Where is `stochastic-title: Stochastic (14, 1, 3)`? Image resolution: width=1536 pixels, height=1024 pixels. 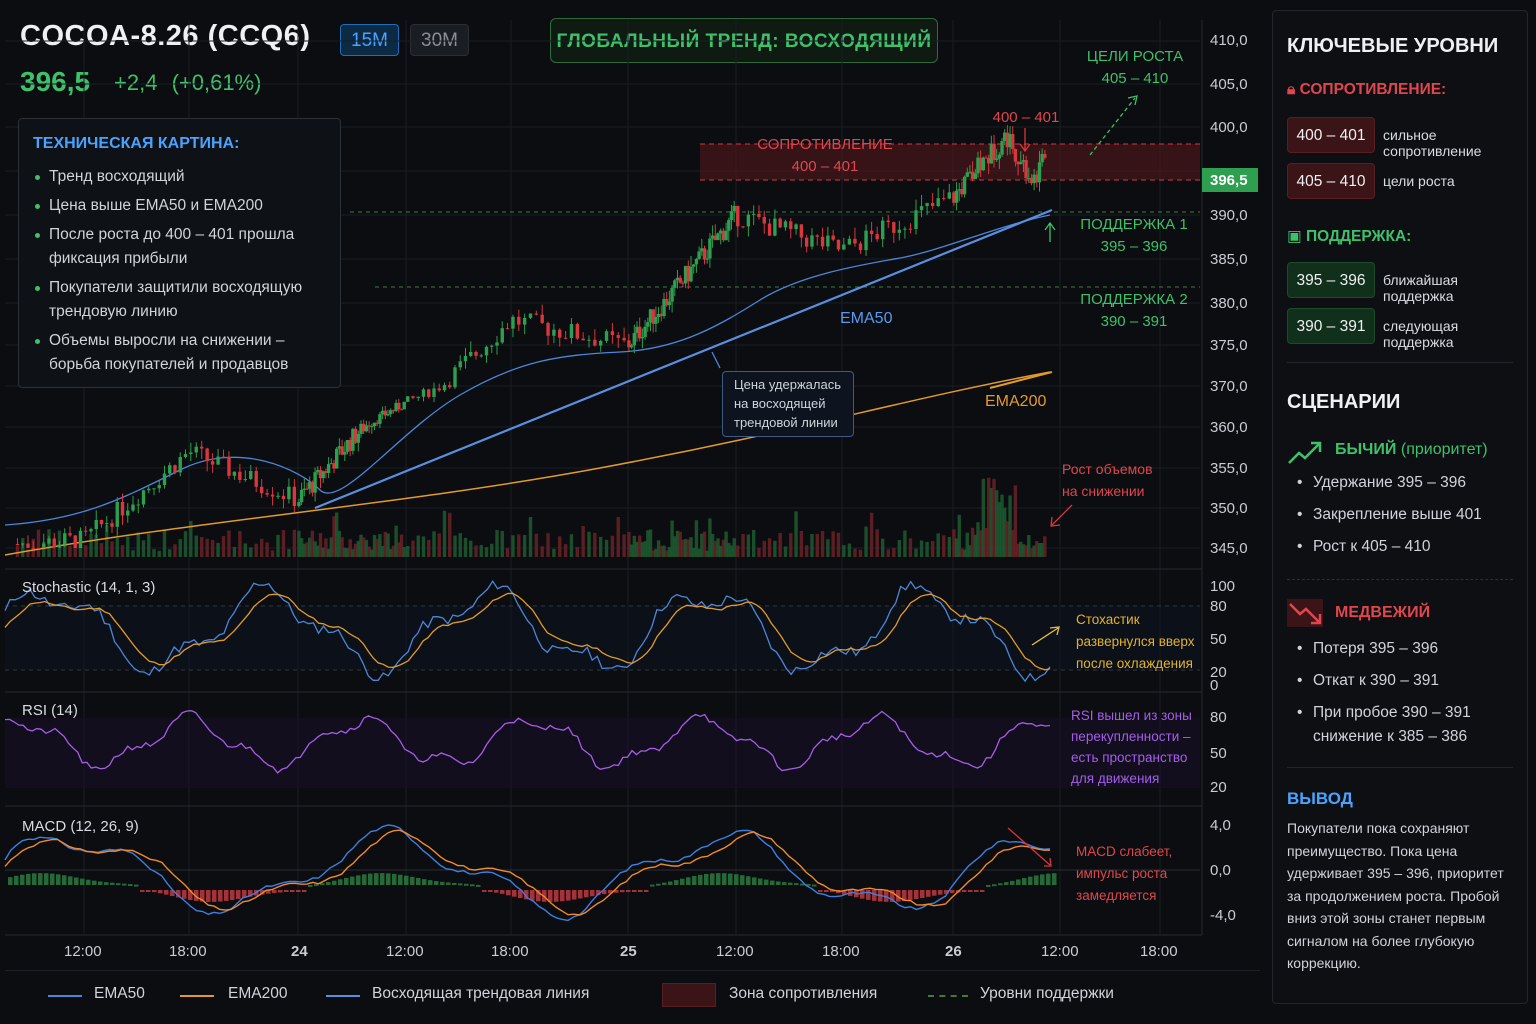
stochastic-title: Stochastic (14, 1, 3) is located at coordinates (89, 587).